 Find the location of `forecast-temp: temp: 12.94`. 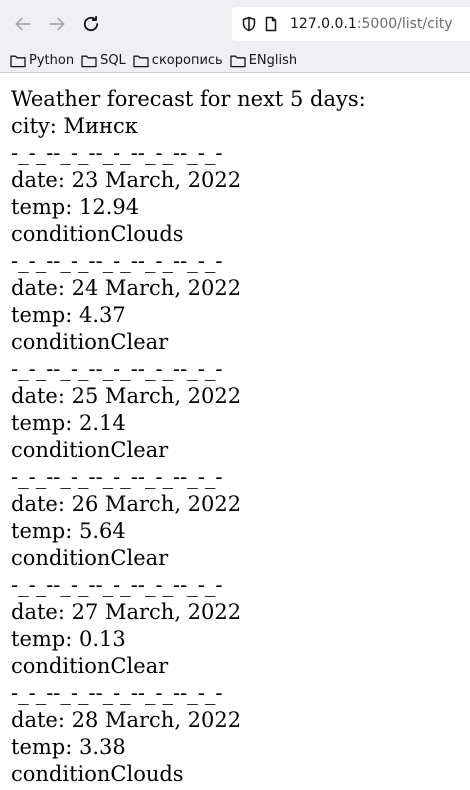

forecast-temp: temp: 12.94 is located at coordinates (75, 207).